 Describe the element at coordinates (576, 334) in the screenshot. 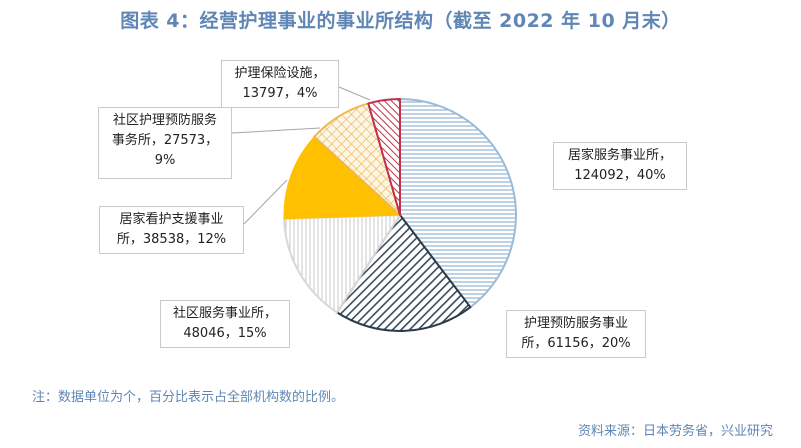

I see `slice-data-label: 护理预防服务事业 所，61156，20%` at that location.